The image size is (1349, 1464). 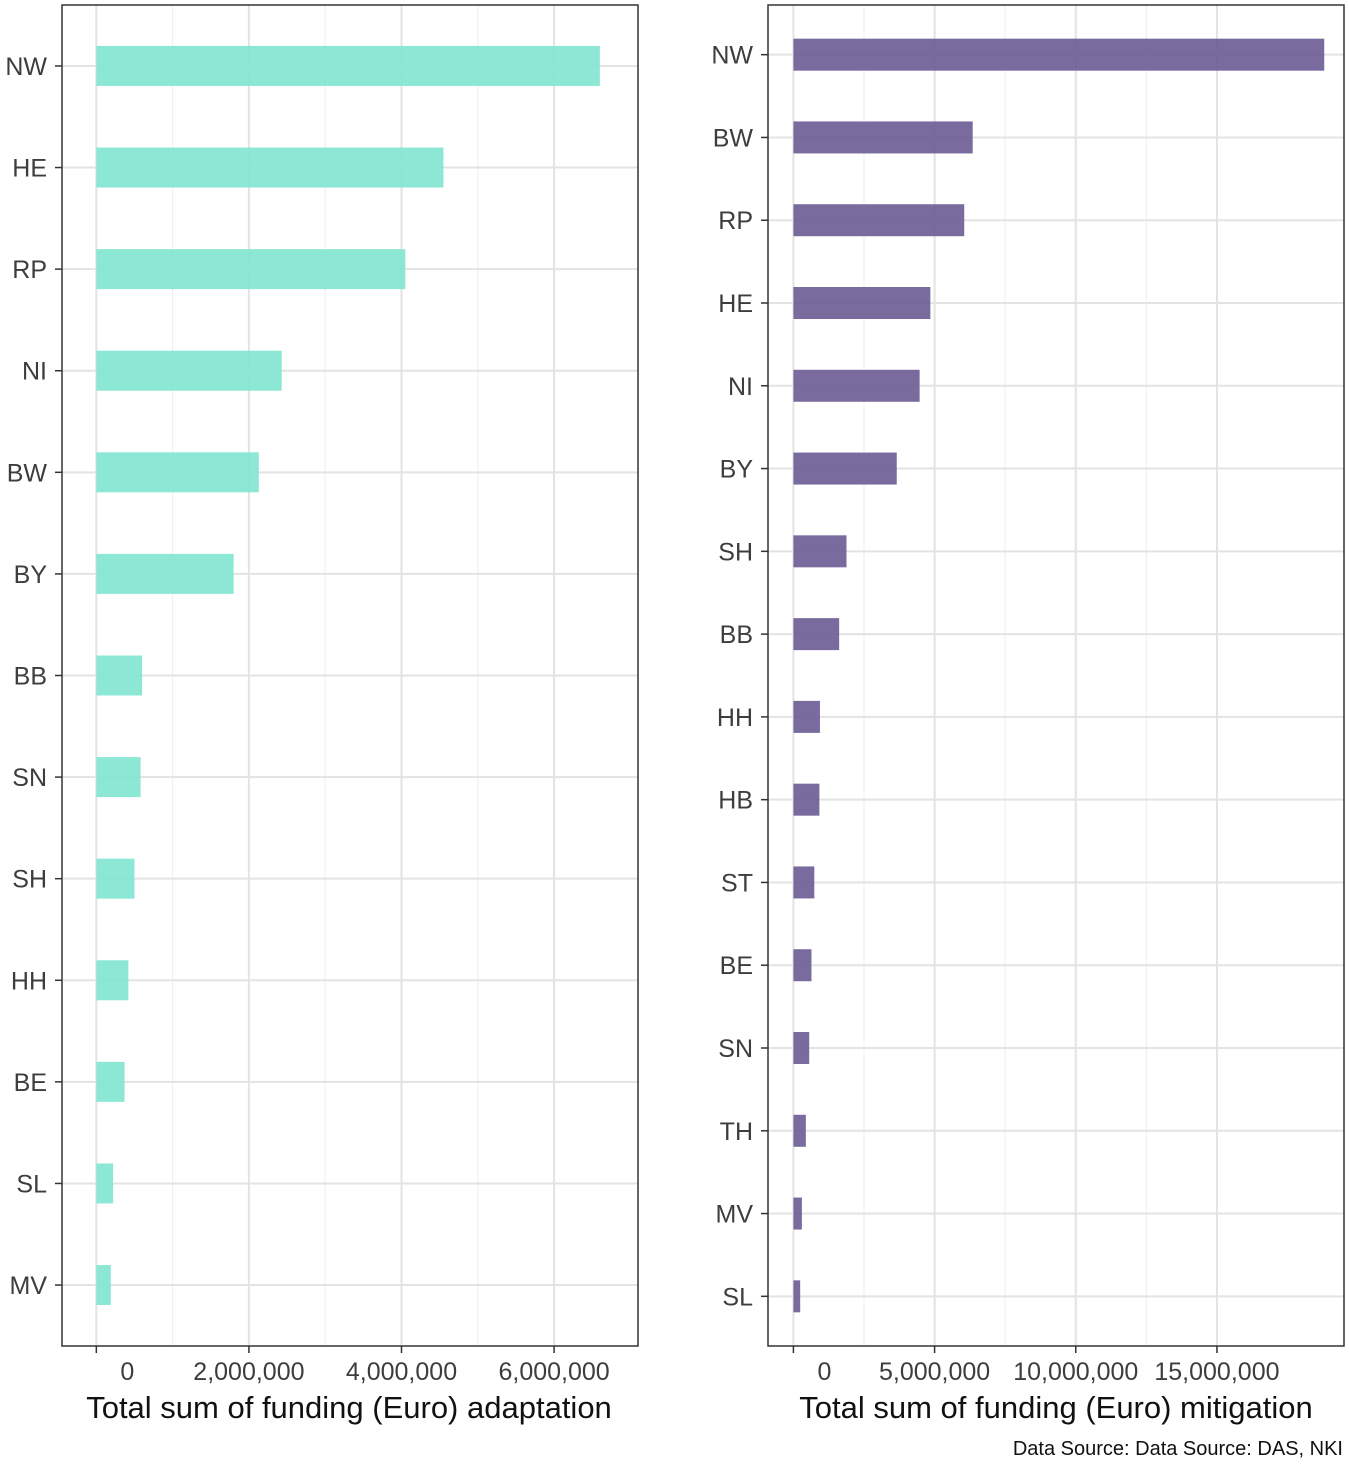 I want to click on y-tick-label: HB, so click(x=735, y=801).